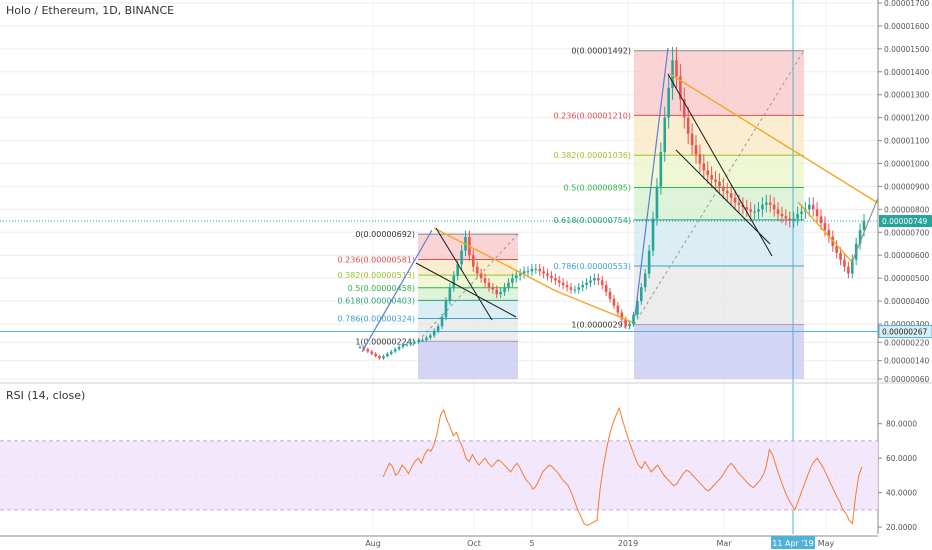  Describe the element at coordinates (907, 301) in the screenshot. I see `price-tick-label: 0.00000400` at that location.